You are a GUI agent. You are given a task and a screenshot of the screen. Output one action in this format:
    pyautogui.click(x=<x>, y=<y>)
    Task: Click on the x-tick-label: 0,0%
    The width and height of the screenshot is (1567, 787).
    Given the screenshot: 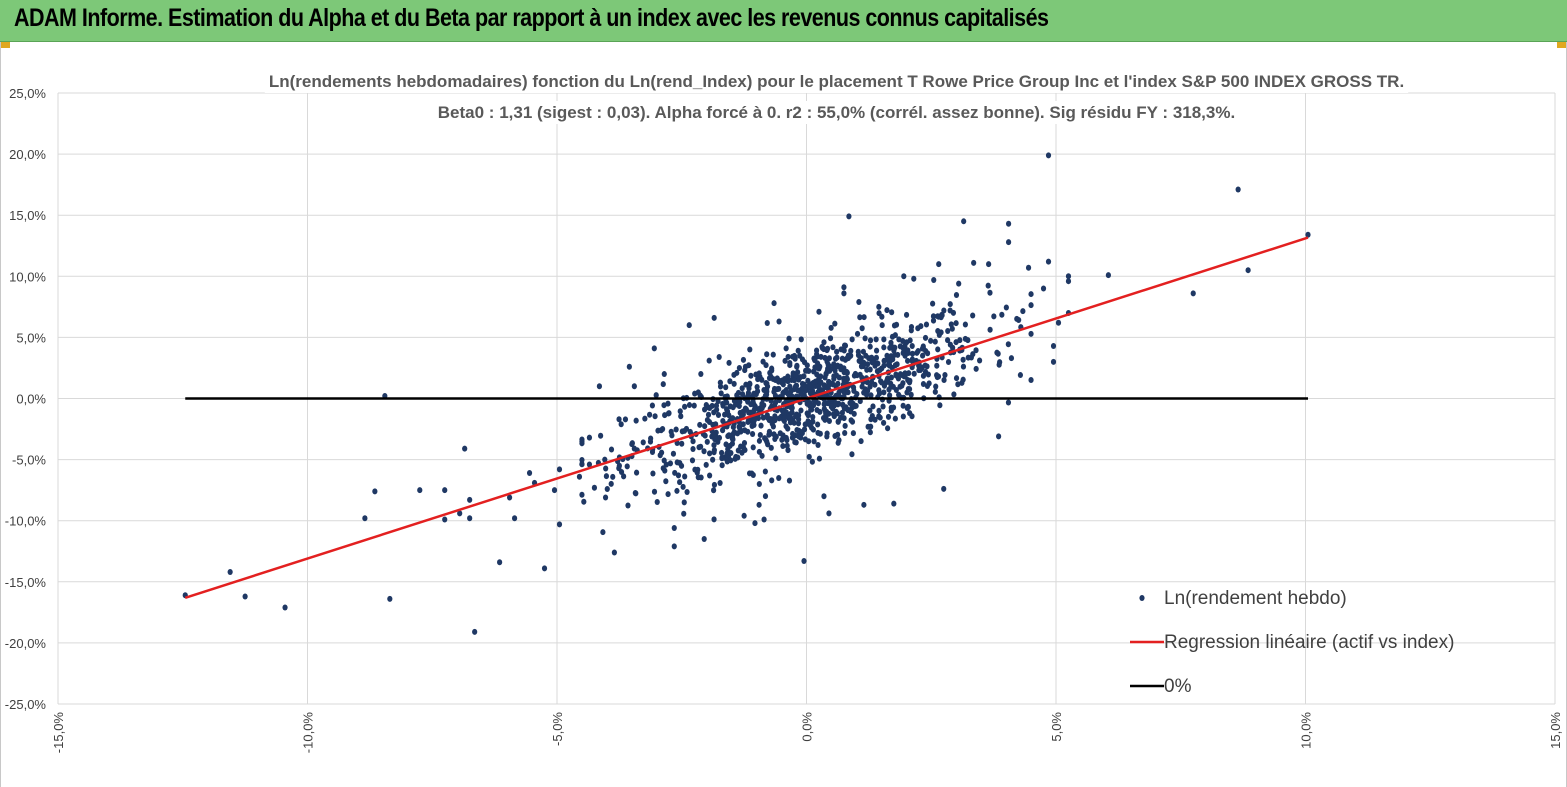 What is the action you would take?
    pyautogui.click(x=807, y=727)
    